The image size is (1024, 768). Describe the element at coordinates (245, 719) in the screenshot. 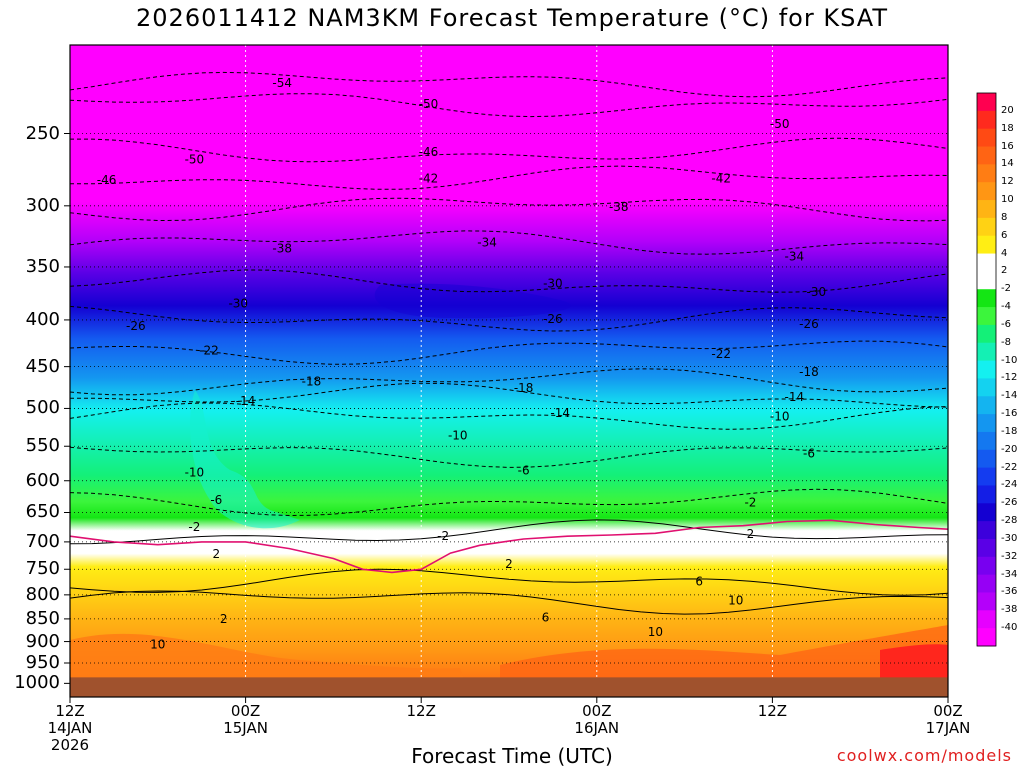

I see `x-tick-label: 00Z 15JAN` at that location.